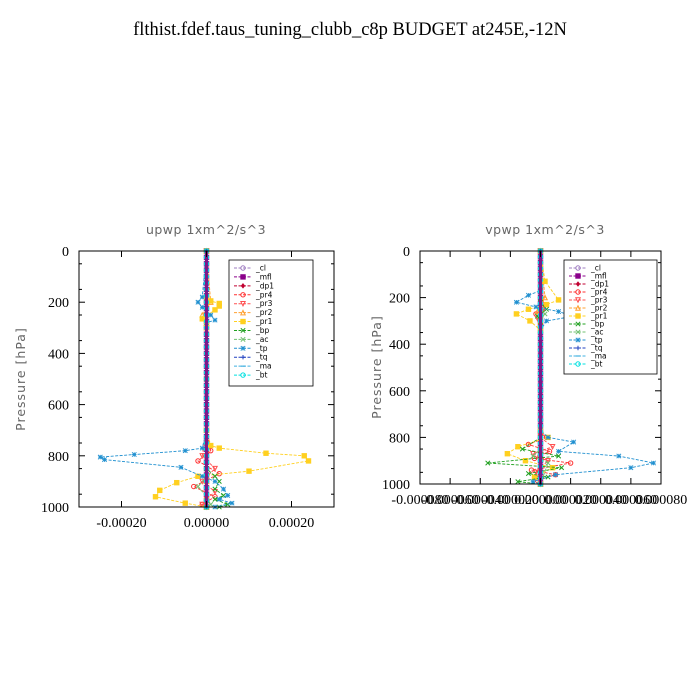 Image resolution: width=700 pixels, height=700 pixels. I want to click on x-tick-label: 0.00000, so click(207, 523).